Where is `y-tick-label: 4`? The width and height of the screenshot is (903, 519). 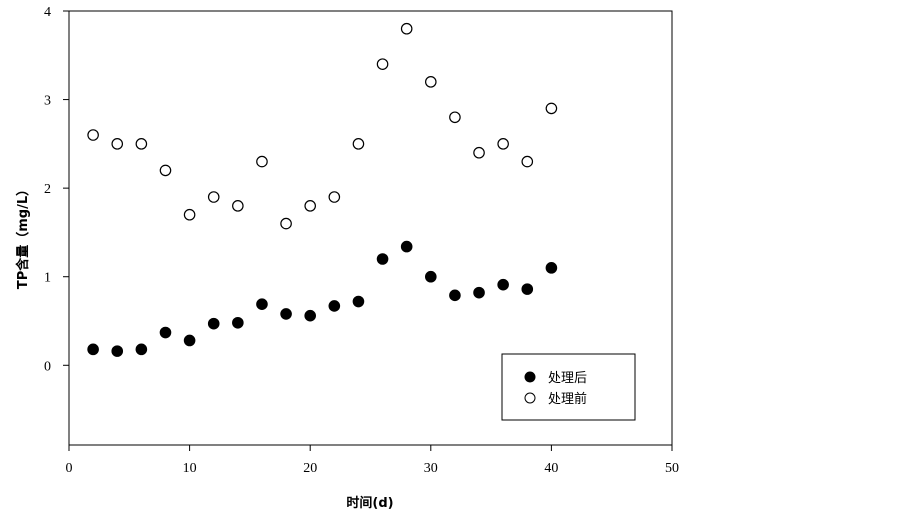
y-tick-label: 4 is located at coordinates (47, 12).